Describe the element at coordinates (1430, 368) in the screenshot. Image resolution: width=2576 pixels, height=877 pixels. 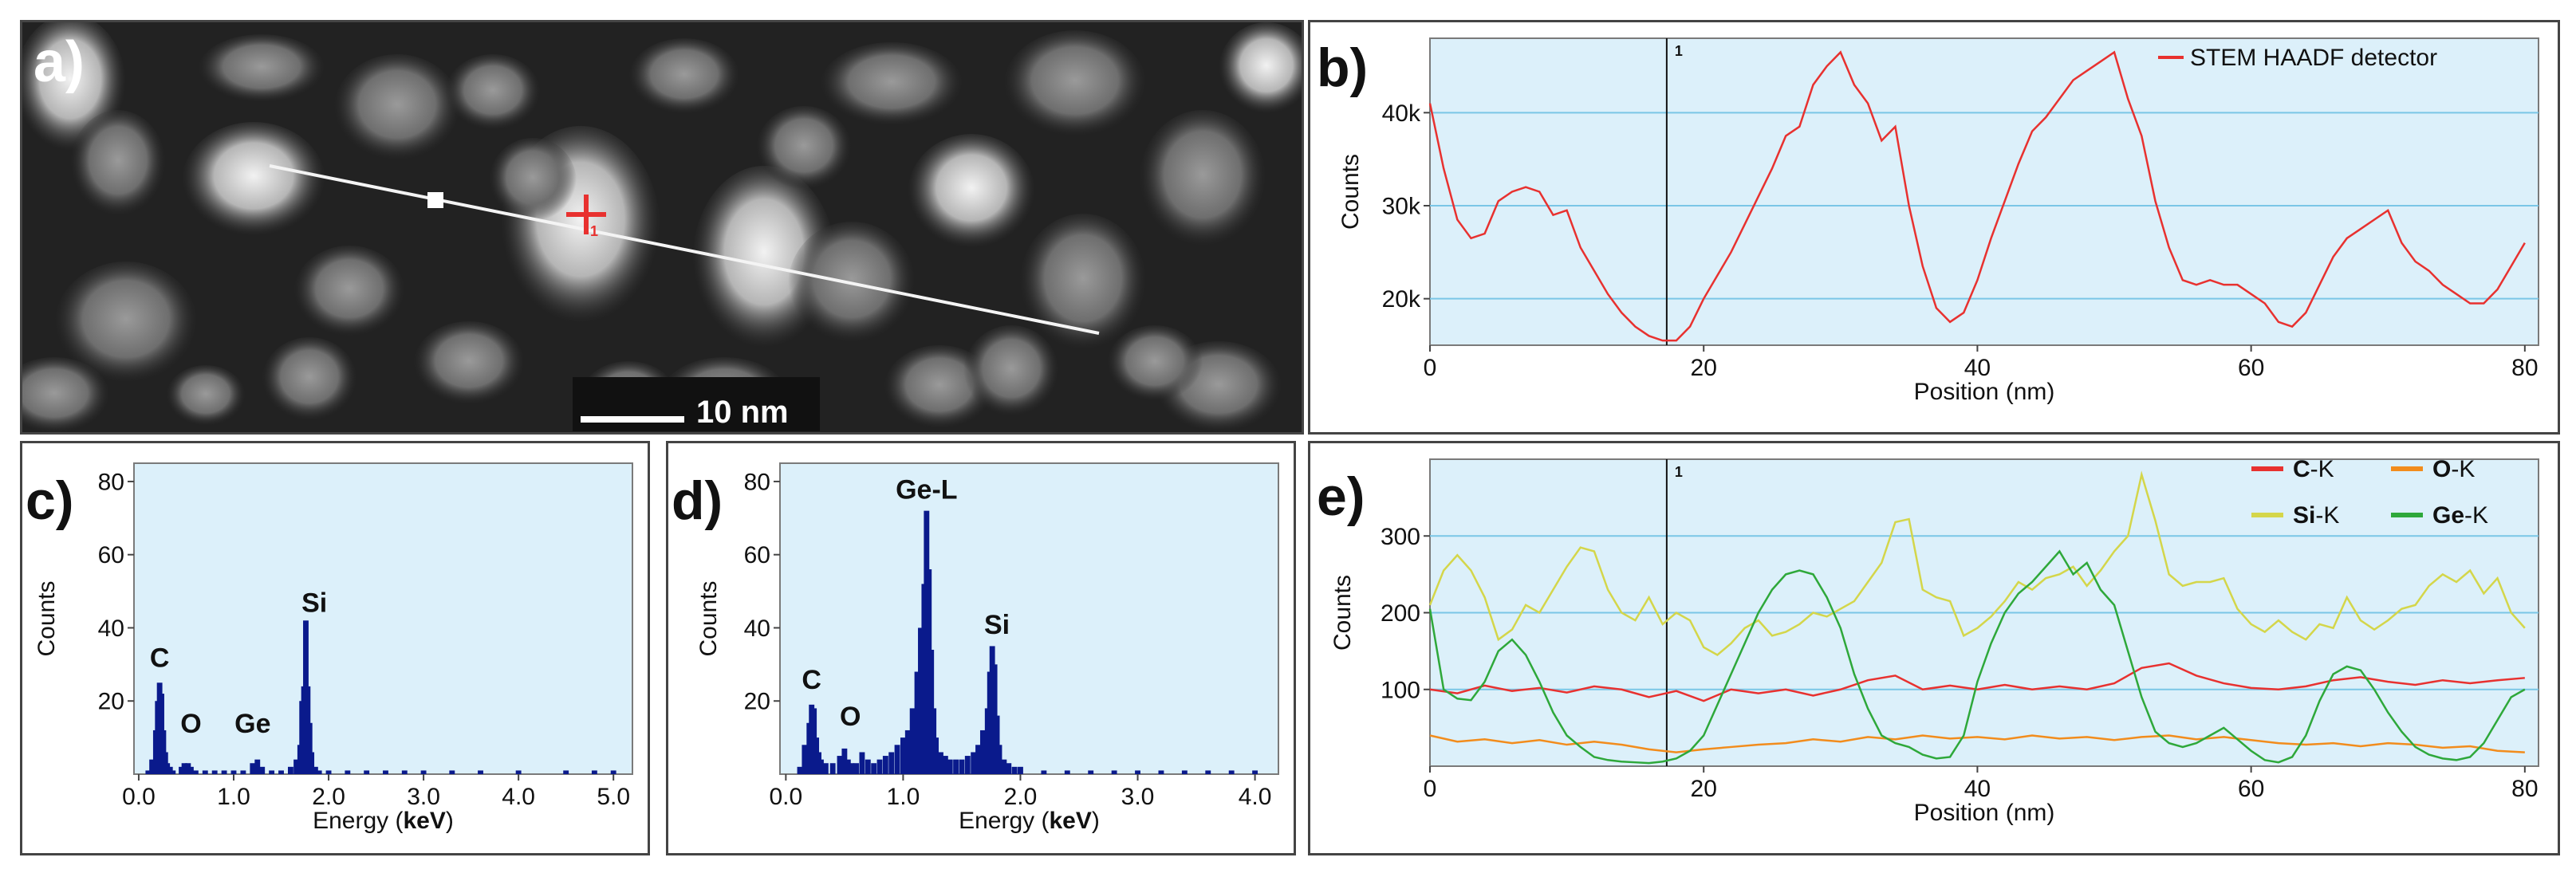
I see `x-tick-label: 0` at that location.